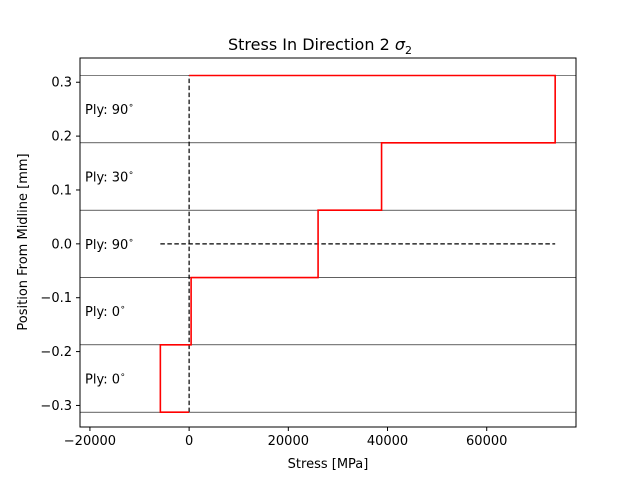 This screenshot has width=640, height=480. Describe the element at coordinates (189, 441) in the screenshot. I see `x-tick-label: 0` at that location.